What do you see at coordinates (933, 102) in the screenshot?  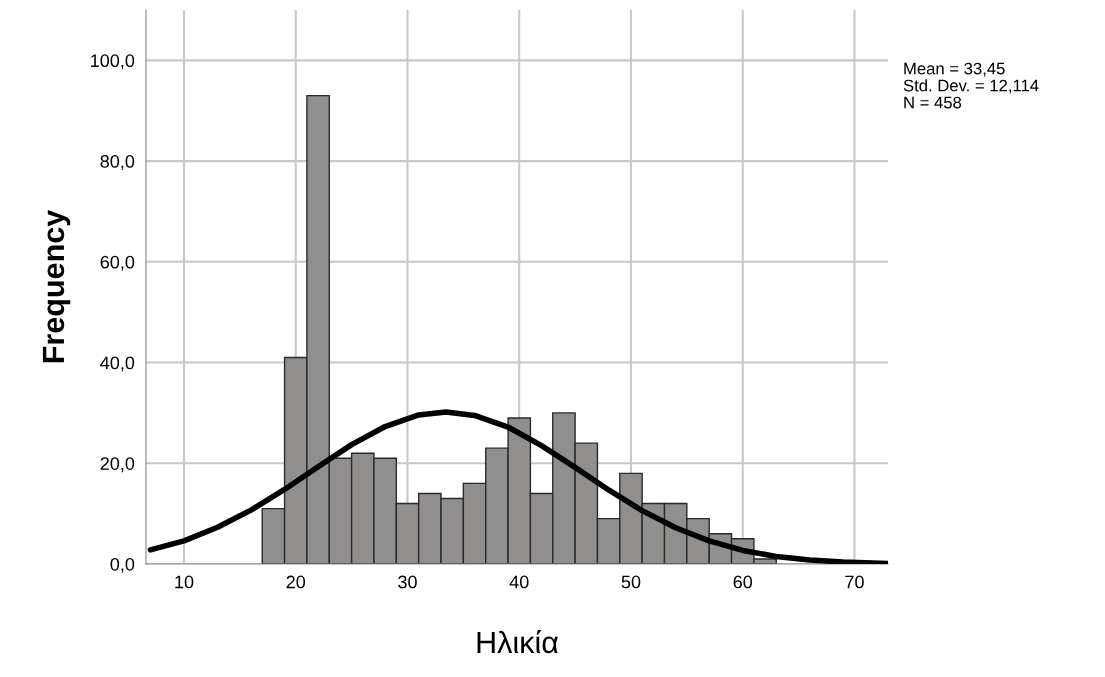 I see `text: N = 458` at bounding box center [933, 102].